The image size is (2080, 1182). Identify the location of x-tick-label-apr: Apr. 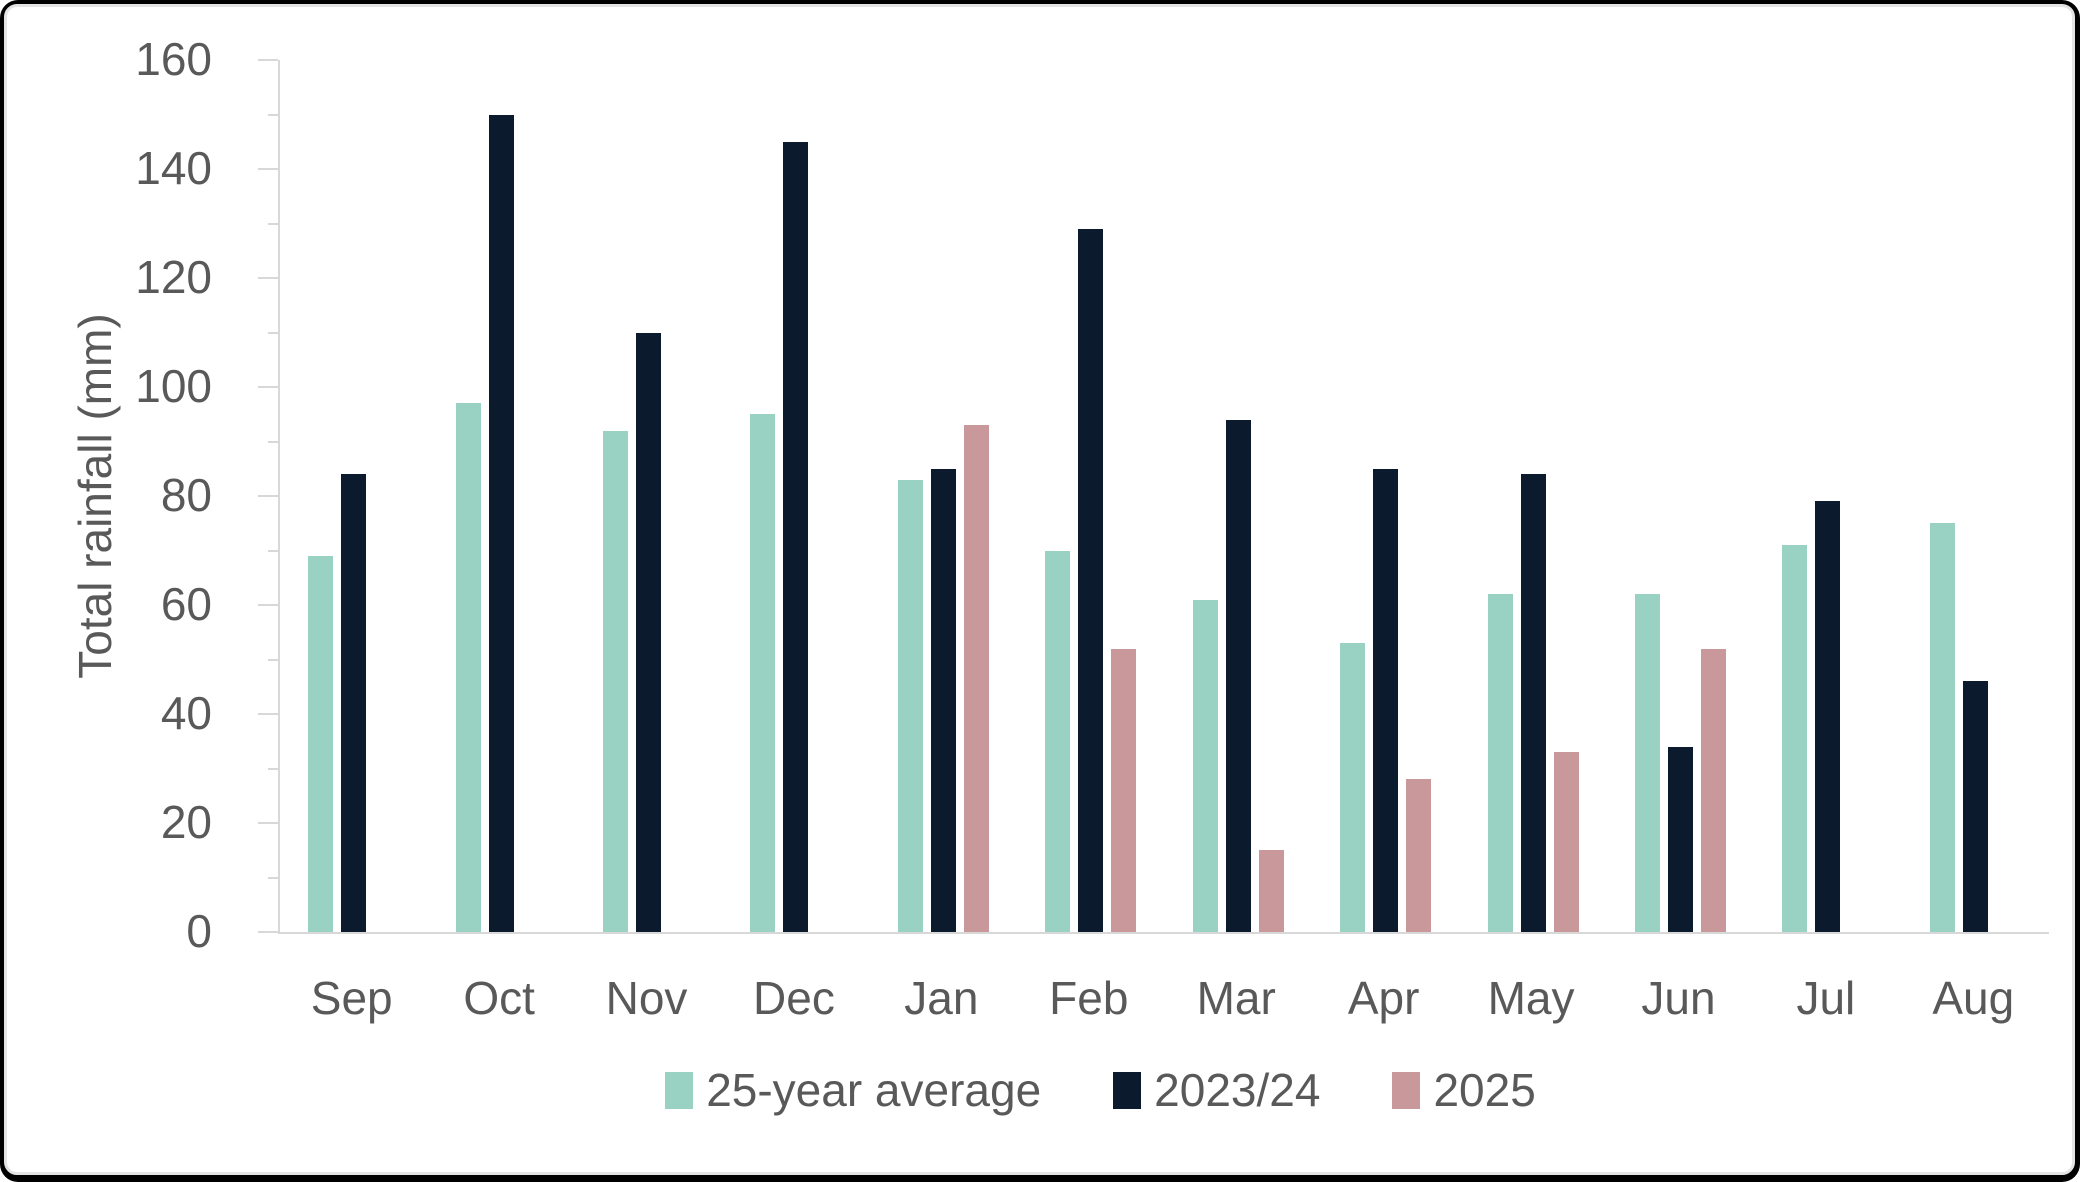
(1383, 998).